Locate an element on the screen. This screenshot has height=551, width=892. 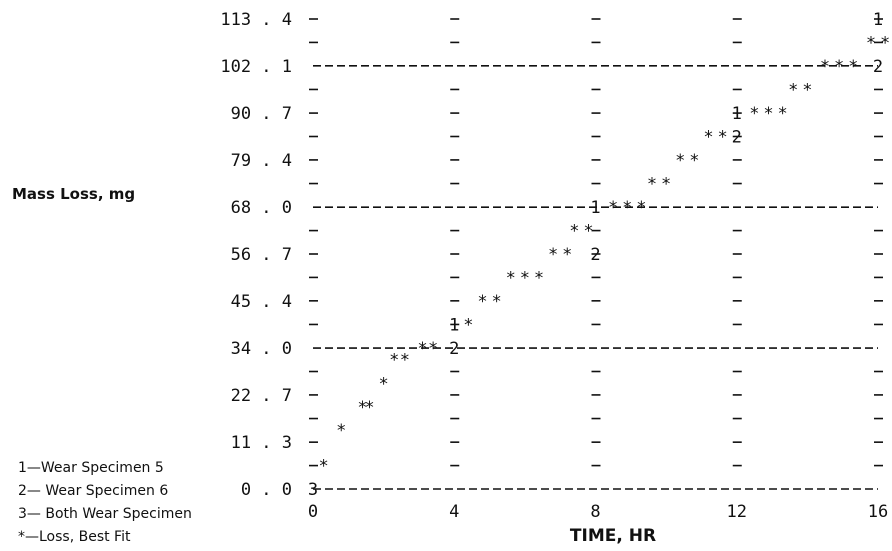
y-tick-label: 0 . 0 is located at coordinates (266, 490).